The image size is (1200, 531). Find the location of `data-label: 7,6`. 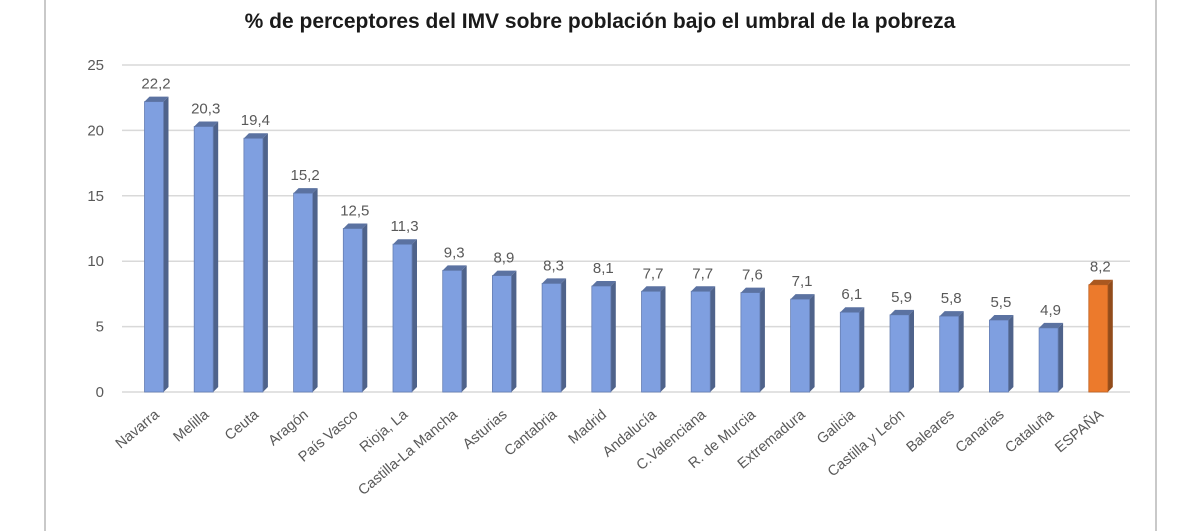

data-label: 7,6 is located at coordinates (752, 275).